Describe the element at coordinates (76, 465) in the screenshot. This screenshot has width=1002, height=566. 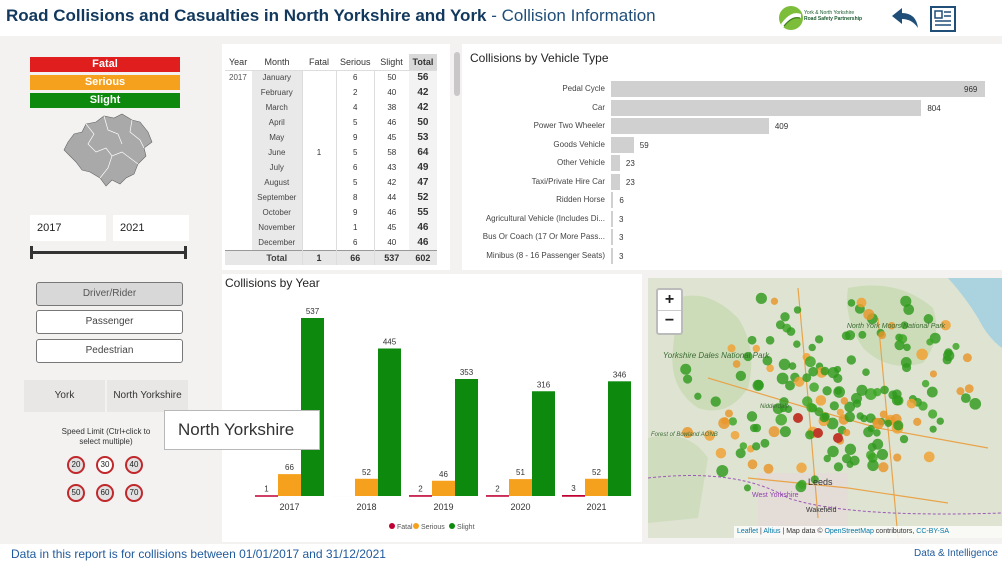
I see `speed-limit-20: 20` at that location.